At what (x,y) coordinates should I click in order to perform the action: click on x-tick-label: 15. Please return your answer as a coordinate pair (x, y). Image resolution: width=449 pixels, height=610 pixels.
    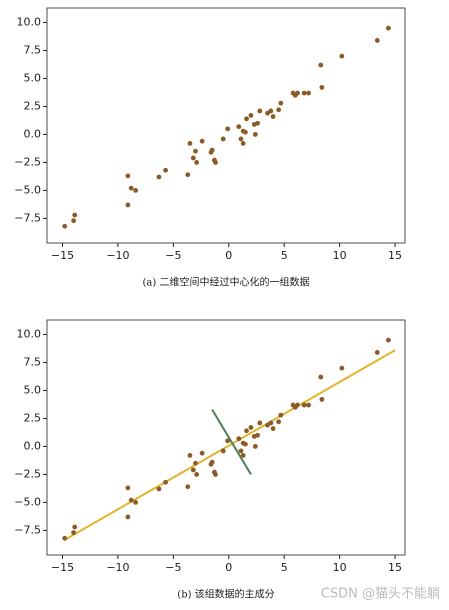
    Looking at the image, I should click on (395, 567).